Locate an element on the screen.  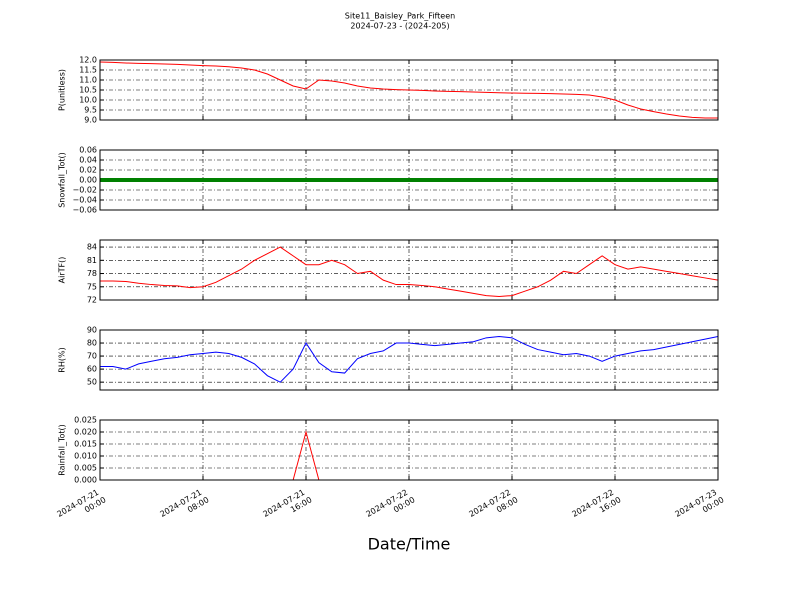
y-tick-label: 0.020 is located at coordinates (85, 432).